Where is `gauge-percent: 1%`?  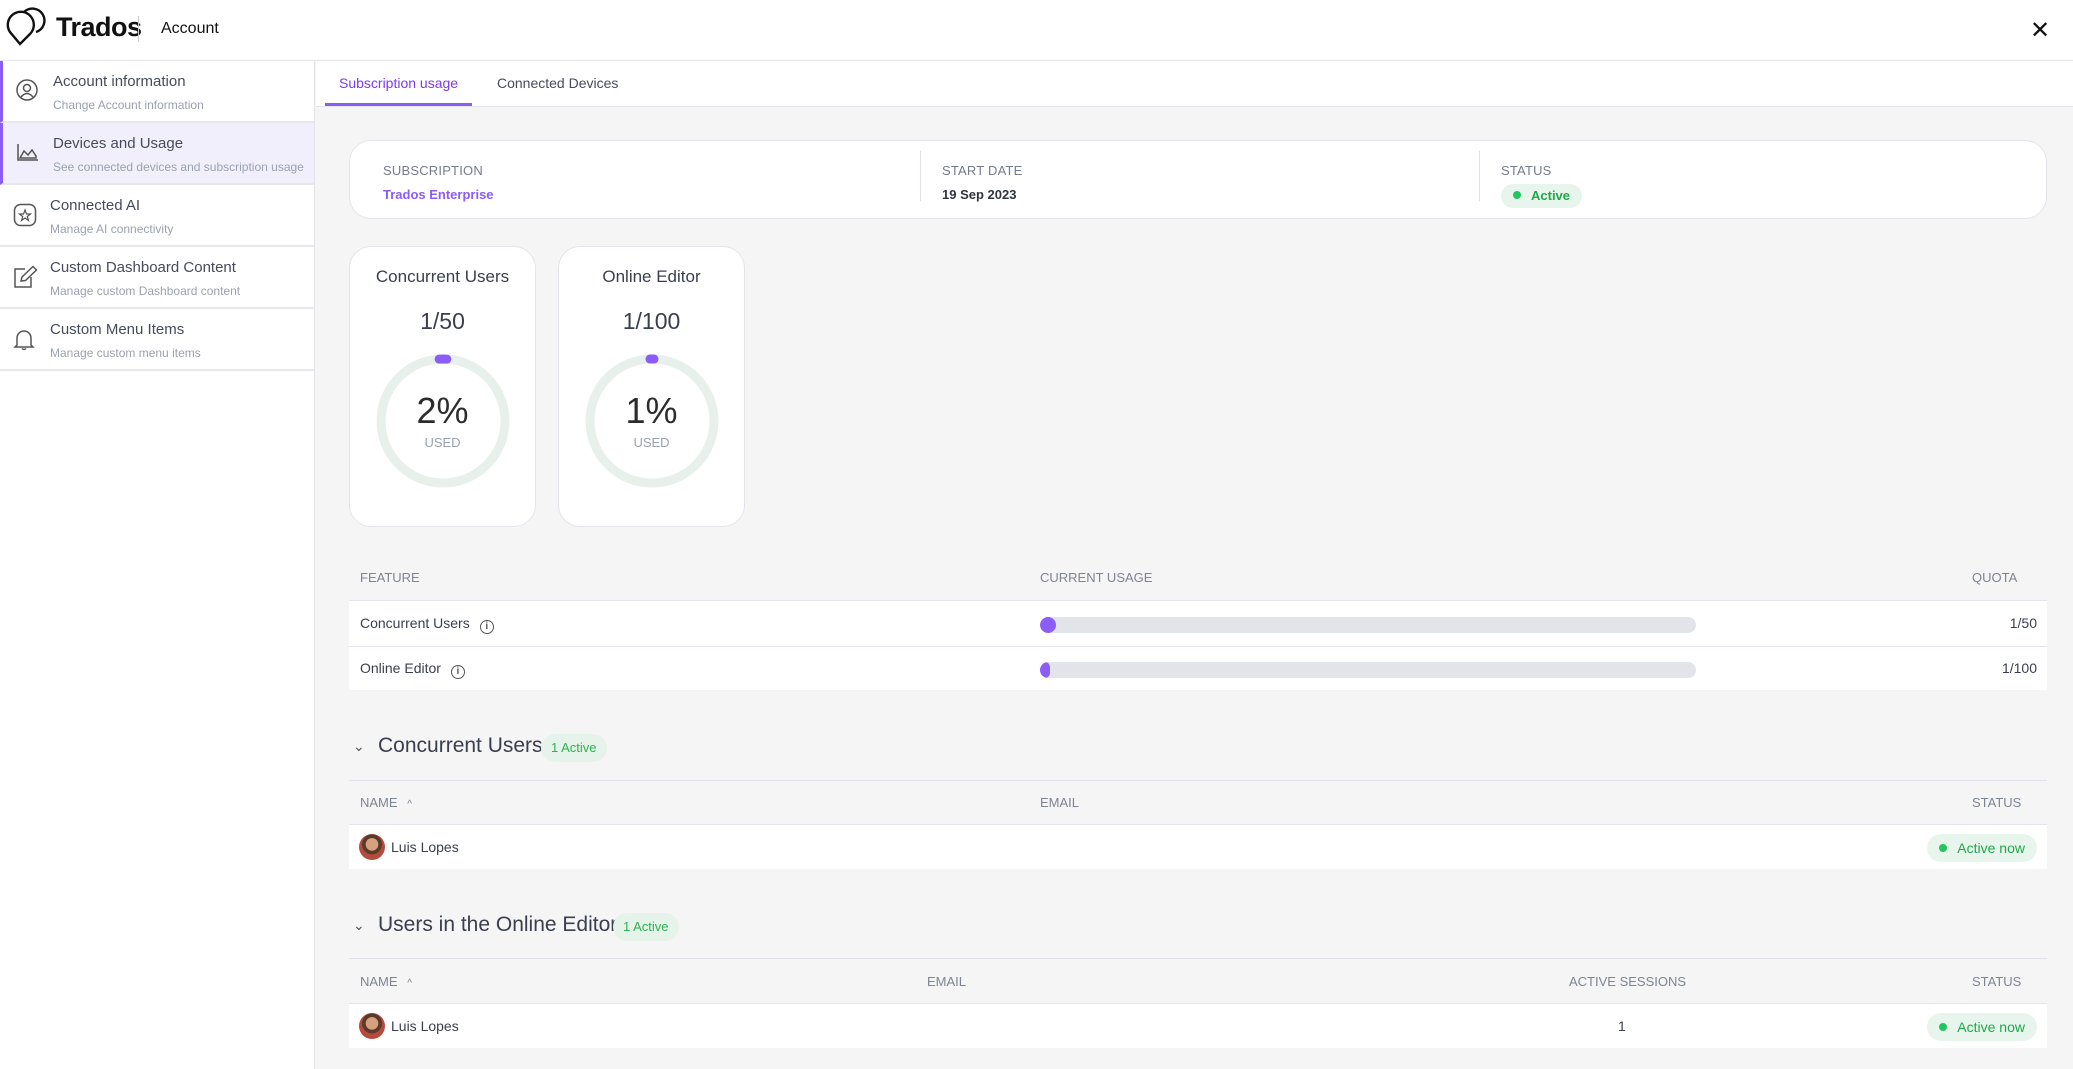 gauge-percent: 1% is located at coordinates (651, 410).